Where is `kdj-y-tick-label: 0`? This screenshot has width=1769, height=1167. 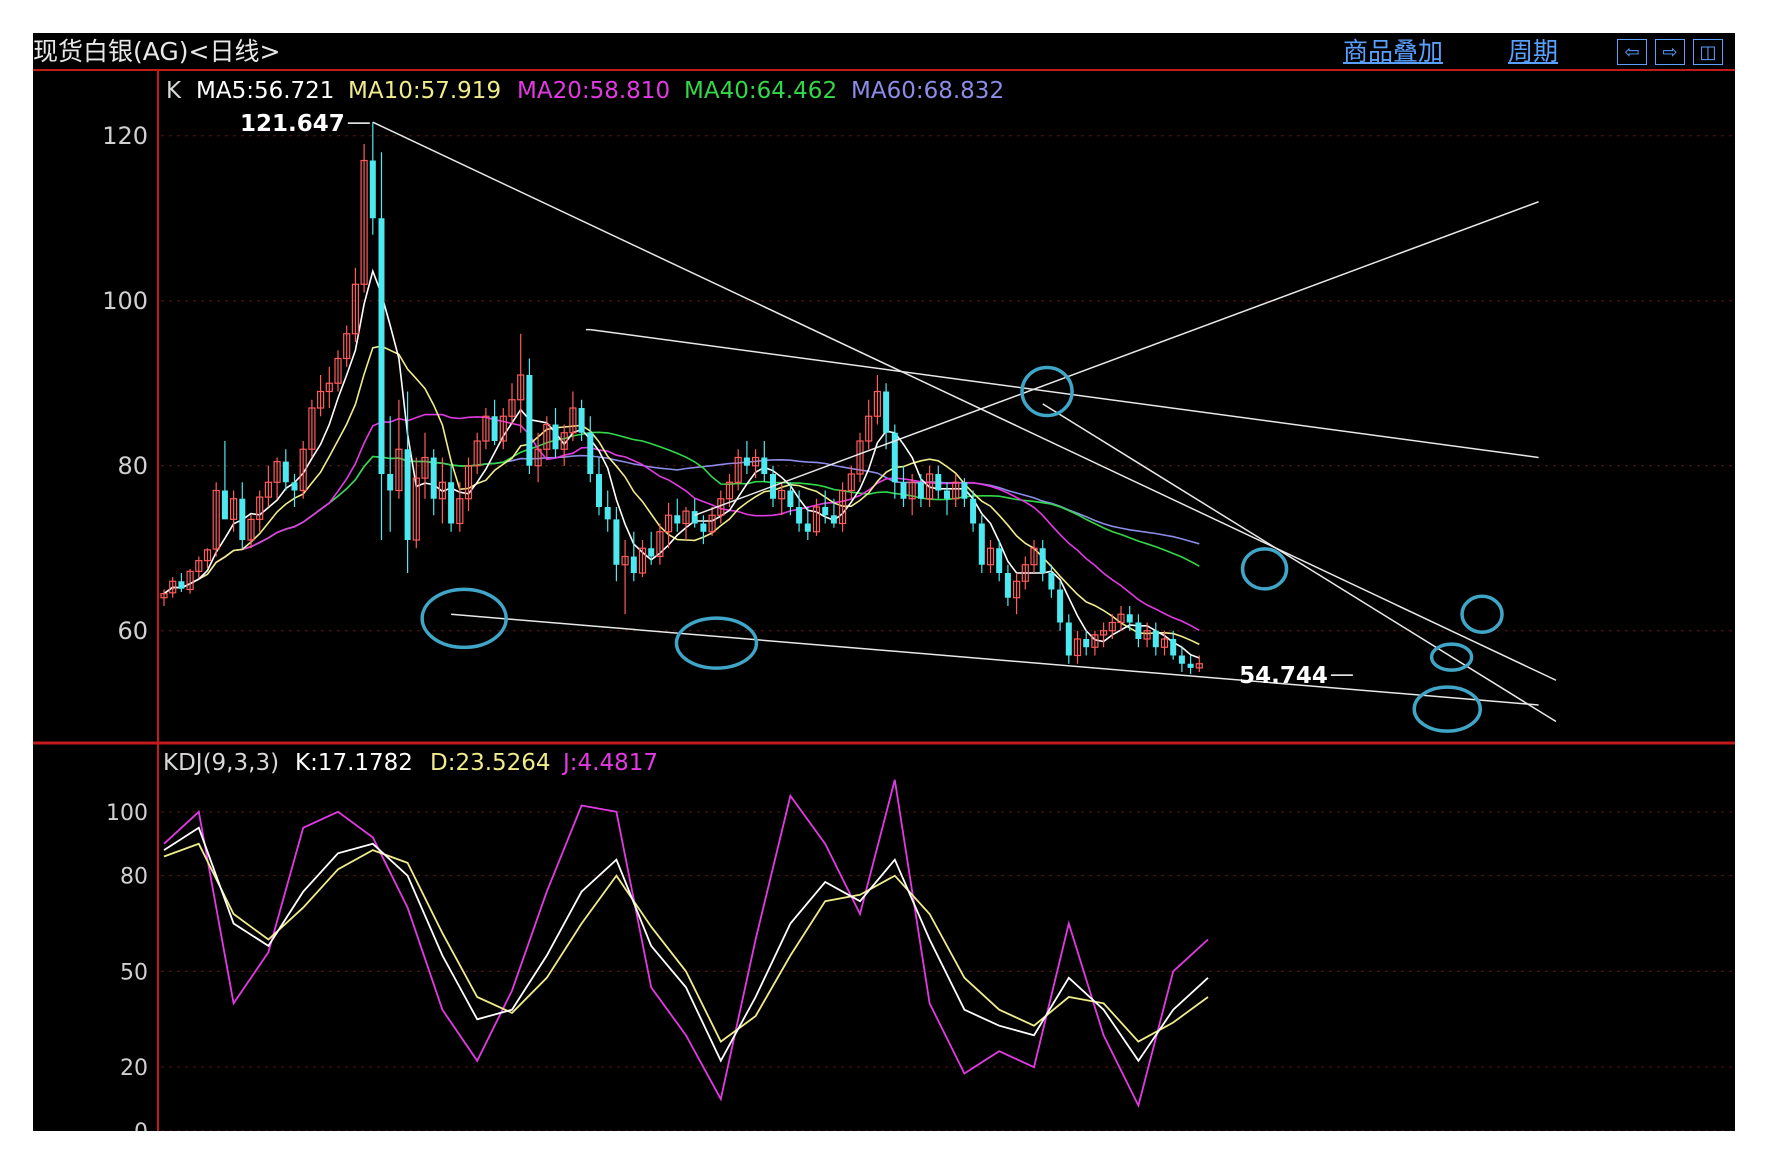
kdj-y-tick-label: 0 is located at coordinates (141, 1125).